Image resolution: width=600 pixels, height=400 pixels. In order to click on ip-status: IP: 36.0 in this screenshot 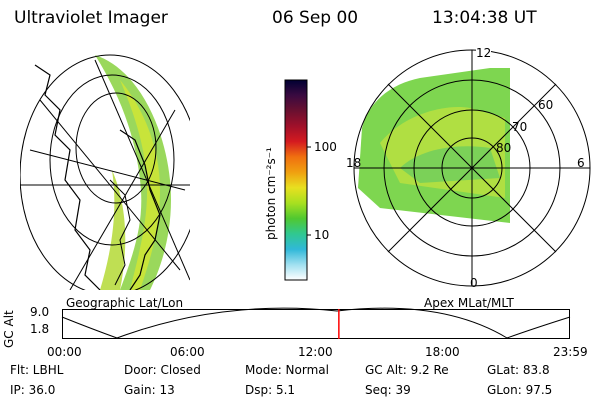, I will do `click(33, 390)`.